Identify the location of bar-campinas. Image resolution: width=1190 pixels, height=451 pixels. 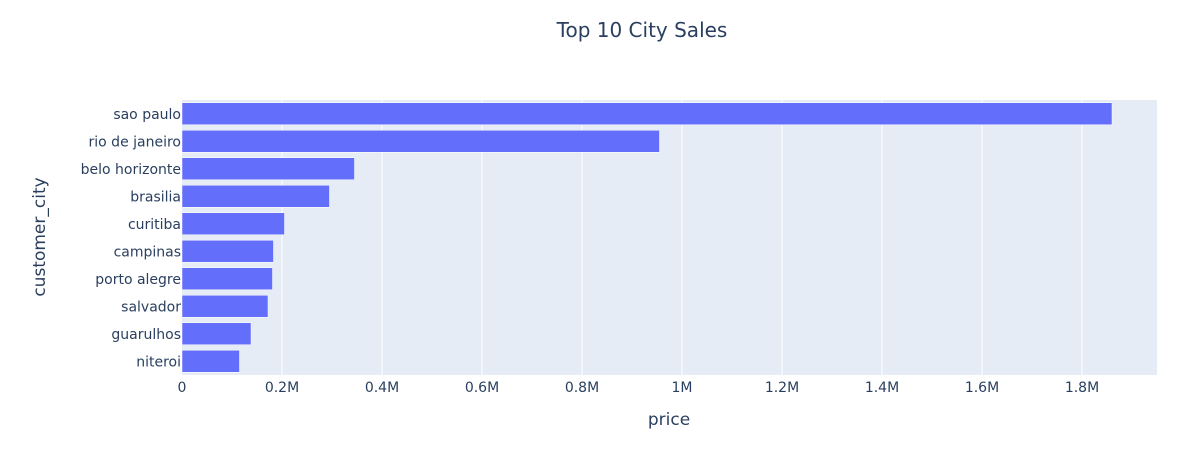
(227, 251).